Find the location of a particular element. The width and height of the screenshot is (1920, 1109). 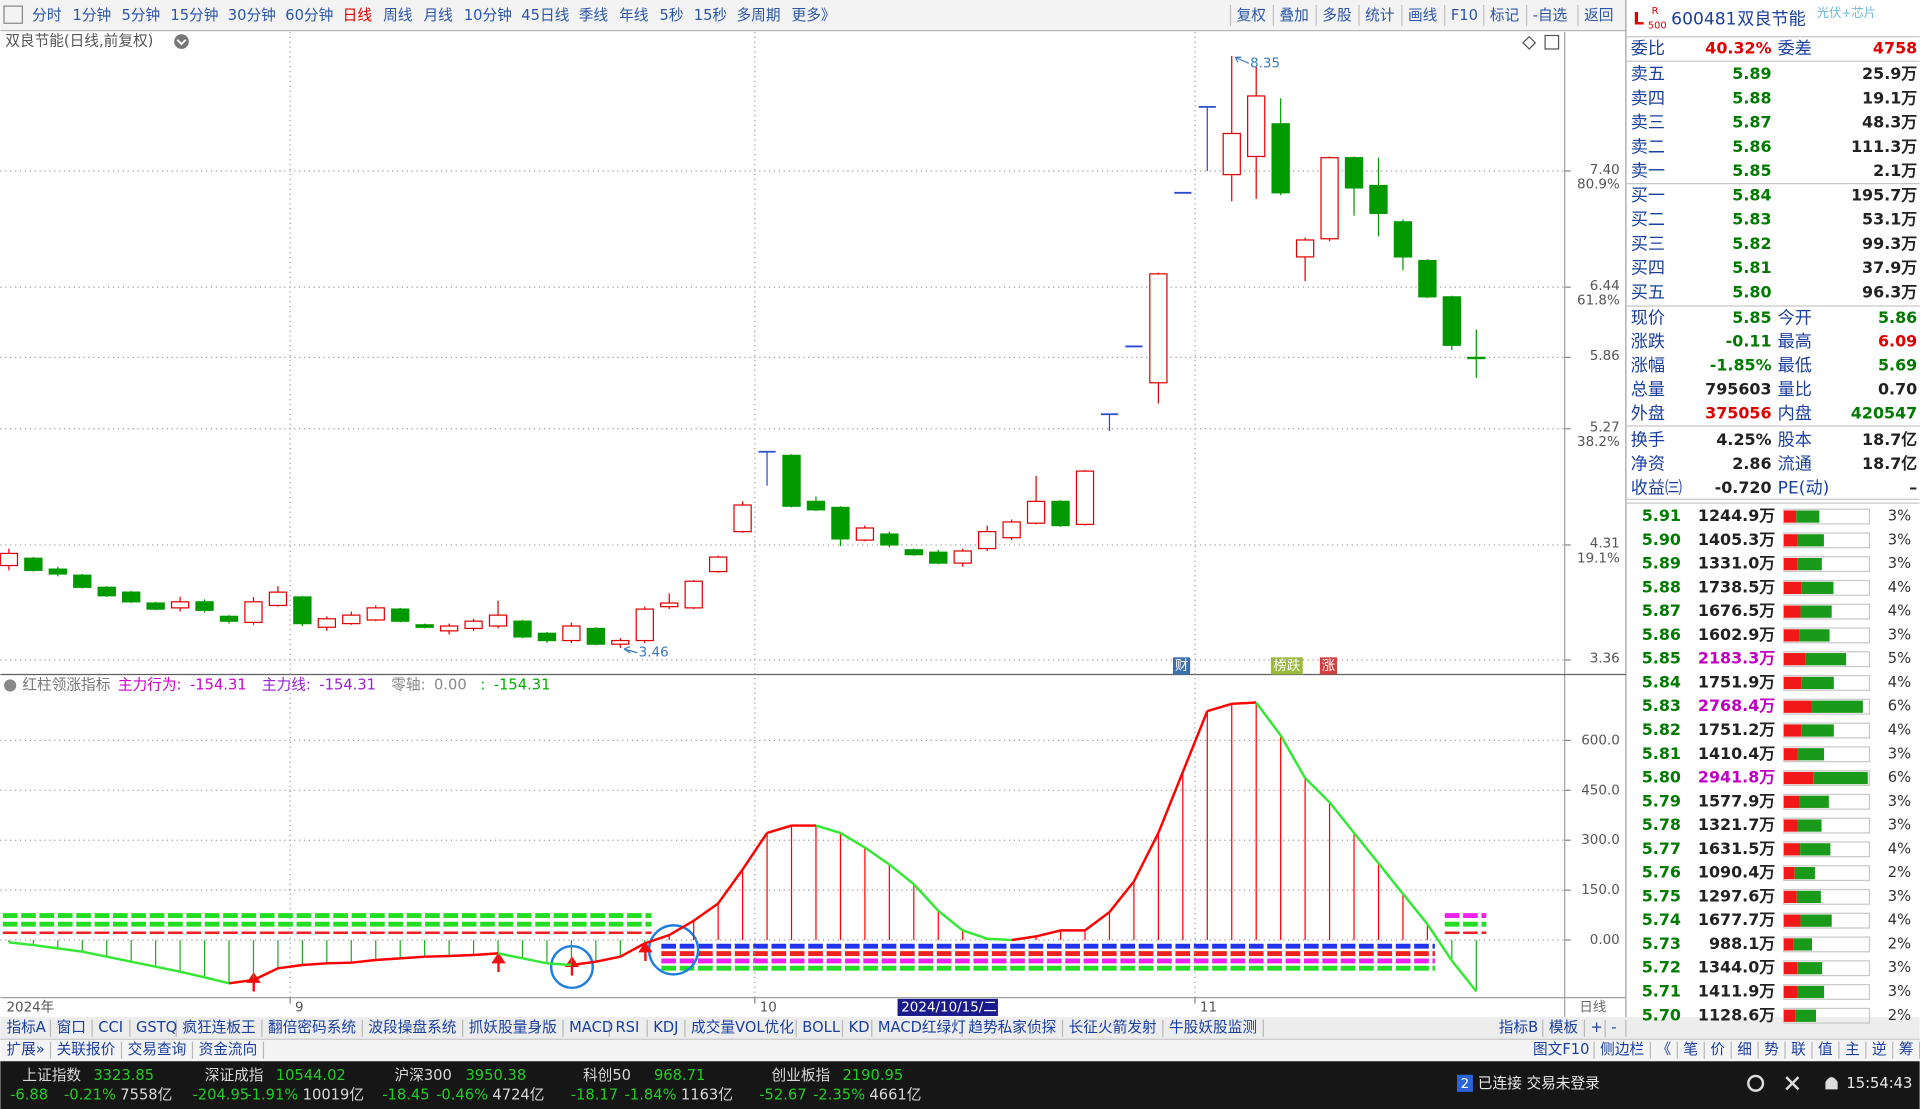

period-tab: 15分钟 is located at coordinates (194, 15).